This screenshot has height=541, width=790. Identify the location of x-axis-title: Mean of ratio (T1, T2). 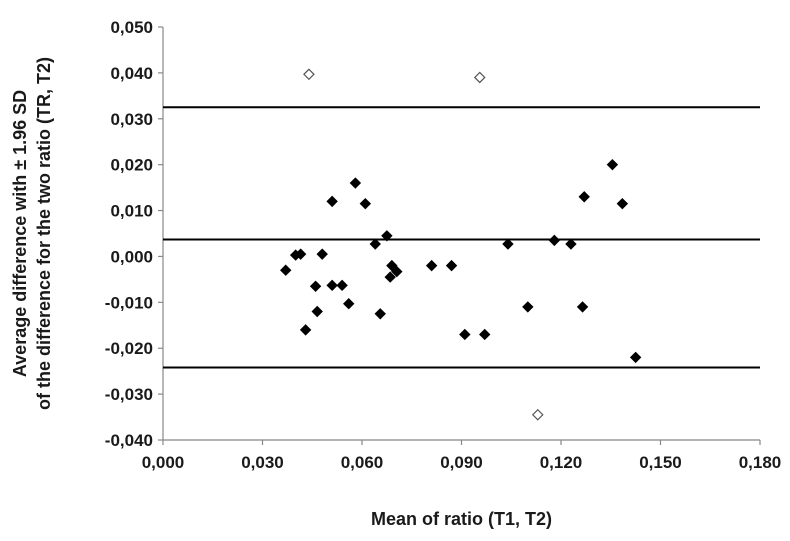
(461, 519).